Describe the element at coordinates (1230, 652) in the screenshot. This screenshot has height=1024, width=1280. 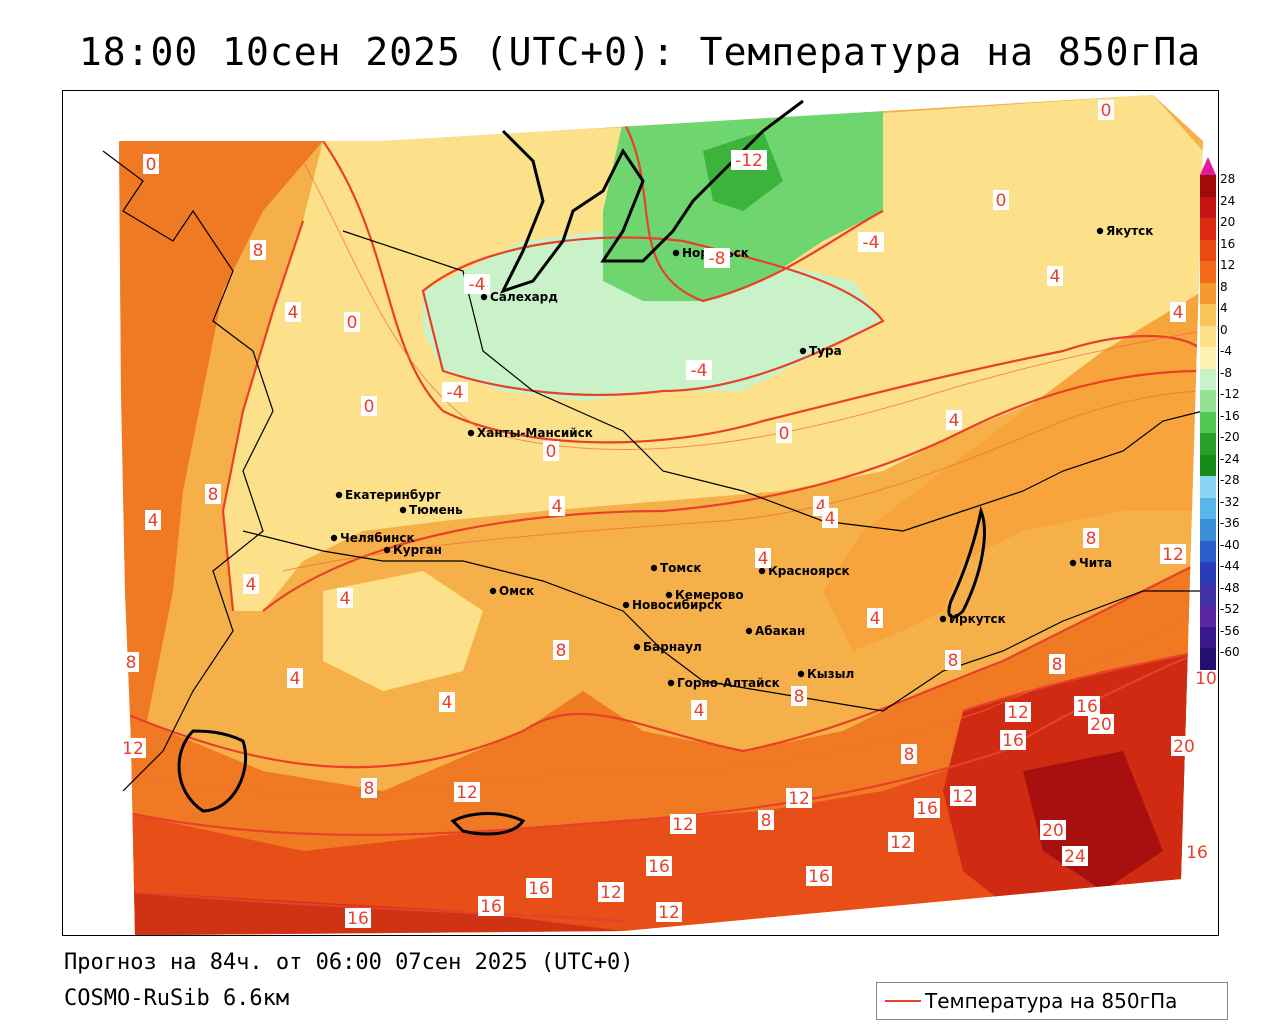
I see `colorbar-tick-label: -60` at that location.